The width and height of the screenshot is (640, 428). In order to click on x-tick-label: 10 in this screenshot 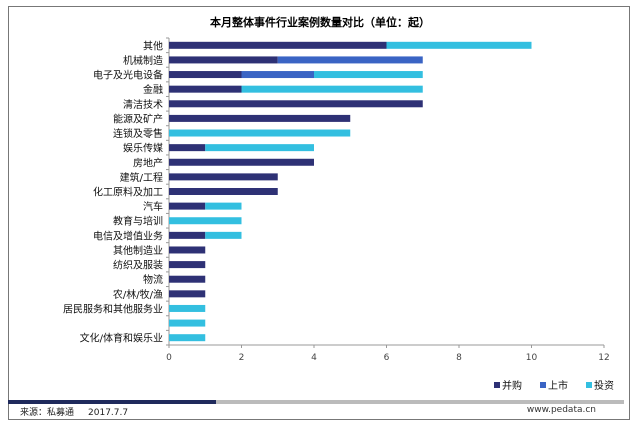, I will do `click(532, 358)`.